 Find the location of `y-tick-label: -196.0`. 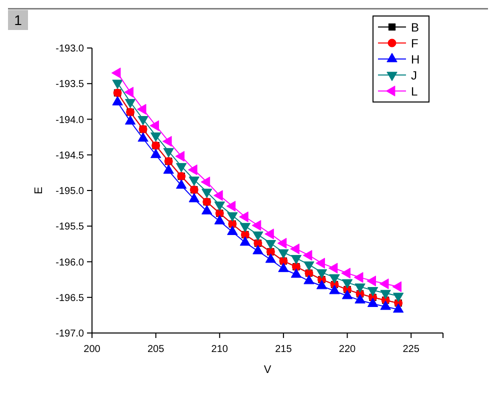

y-tick-label: -196.0 is located at coordinates (70, 262).